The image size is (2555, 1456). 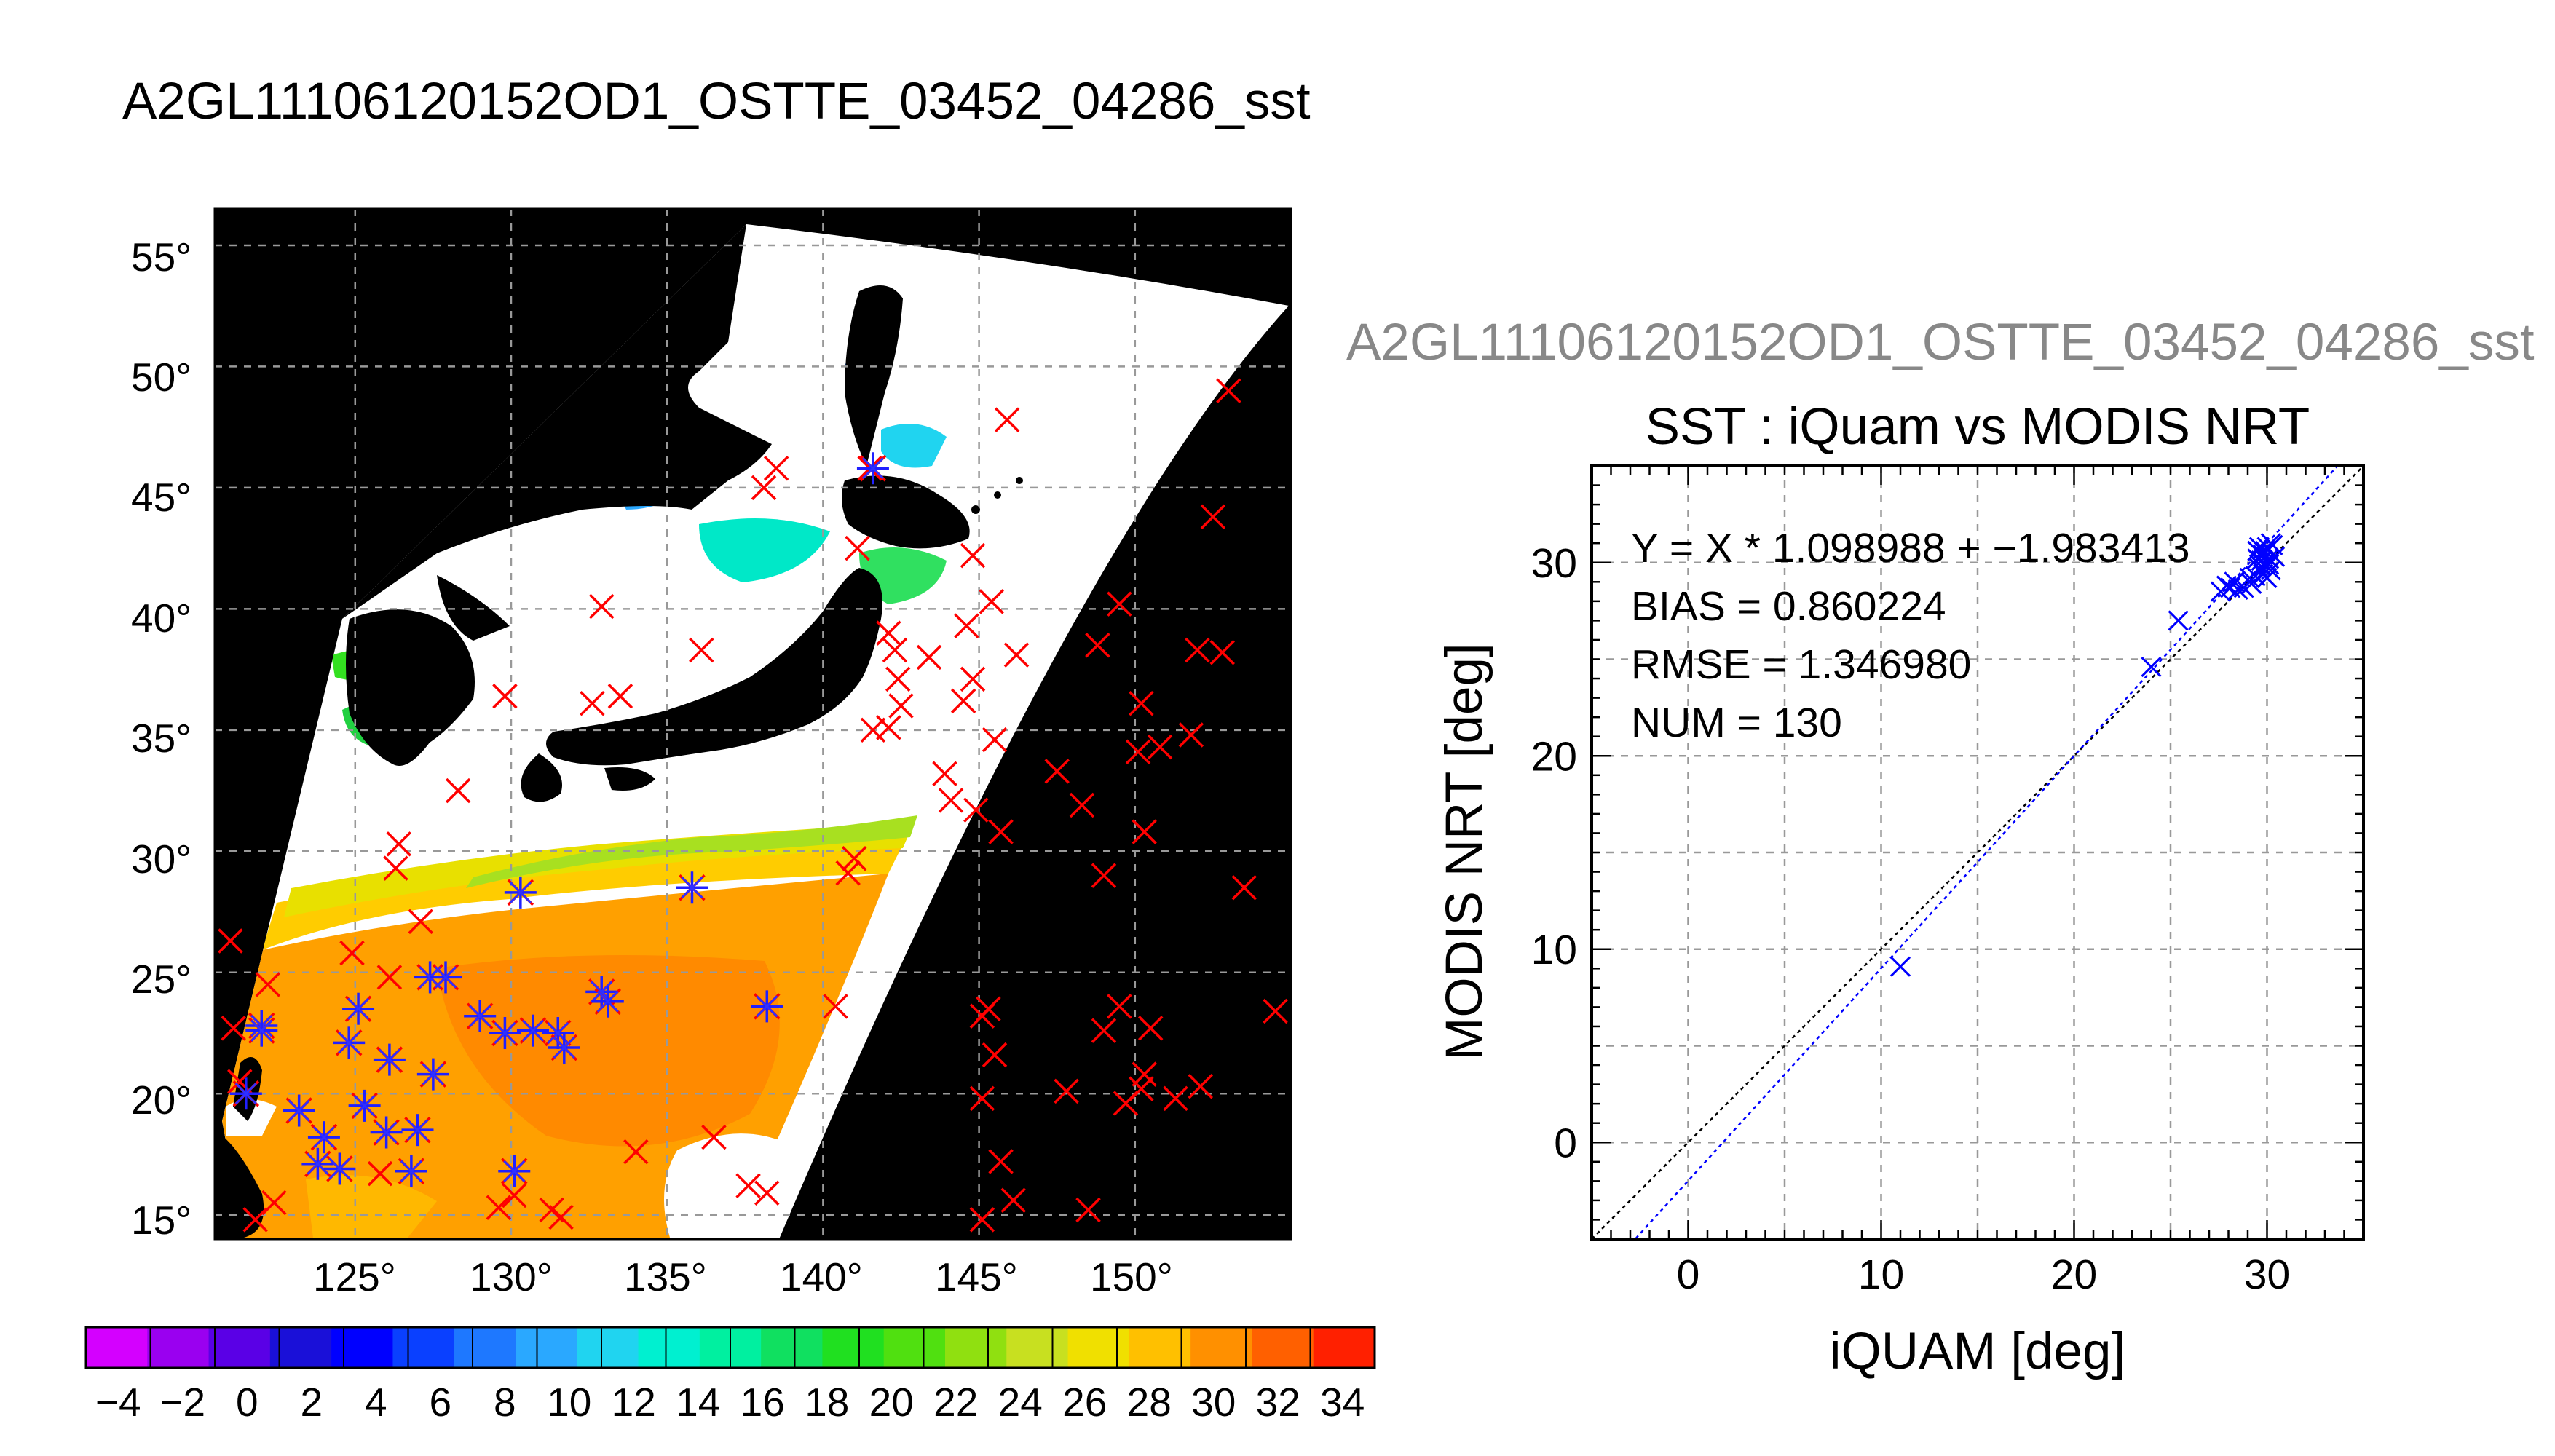 I want to click on colorbar-tick-label: 14, so click(x=698, y=1402).